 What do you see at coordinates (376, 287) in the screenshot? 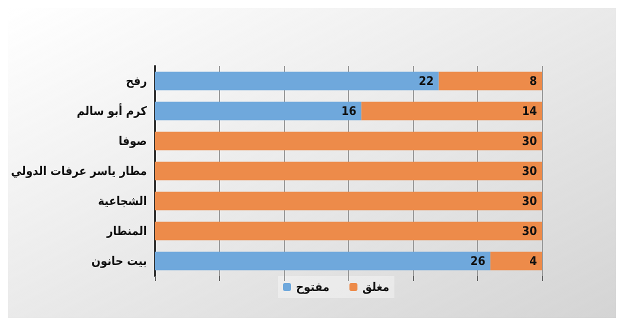
I see `legend-label: مغلق` at bounding box center [376, 287].